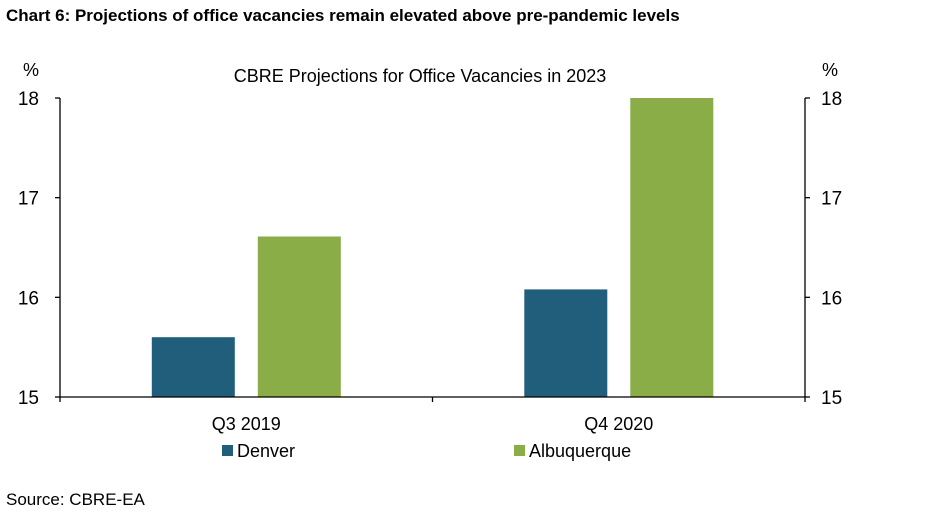 The image size is (925, 523). Describe the element at coordinates (831, 99) in the screenshot. I see `right-y-tick-label: 18` at that location.